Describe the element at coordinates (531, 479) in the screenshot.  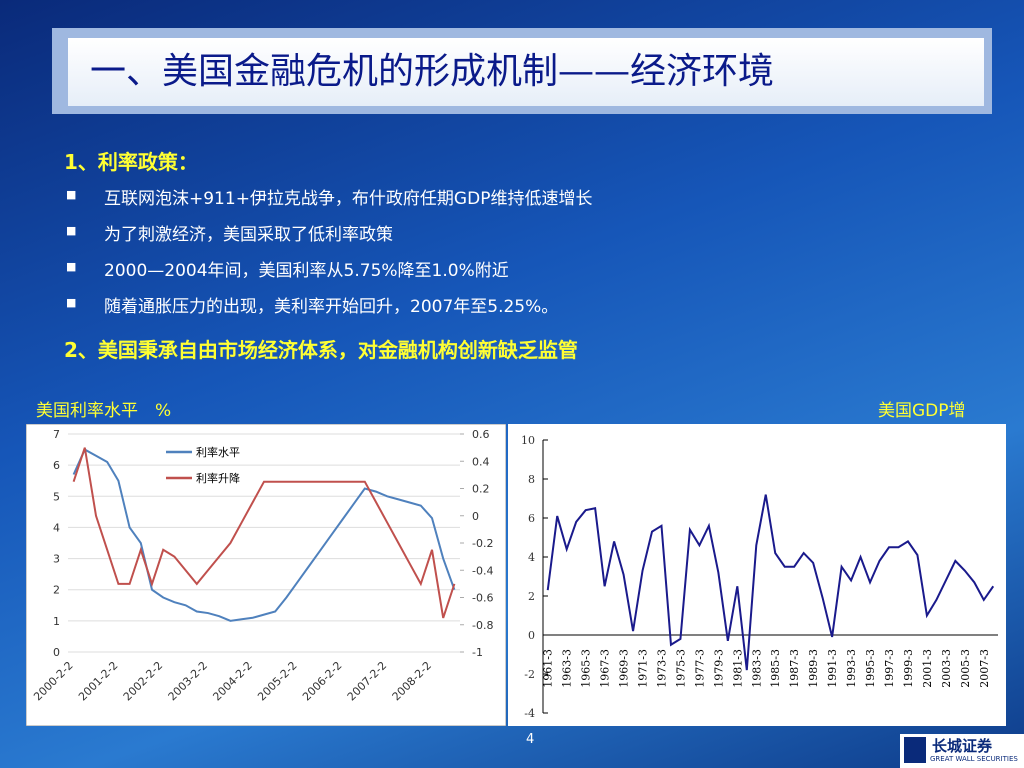
I see `y-tick-label: 8` at that location.